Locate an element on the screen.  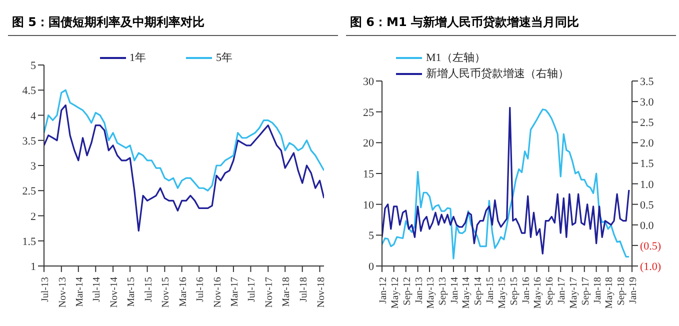
x-tick-label: Jan-17 is located at coordinates (562, 290).